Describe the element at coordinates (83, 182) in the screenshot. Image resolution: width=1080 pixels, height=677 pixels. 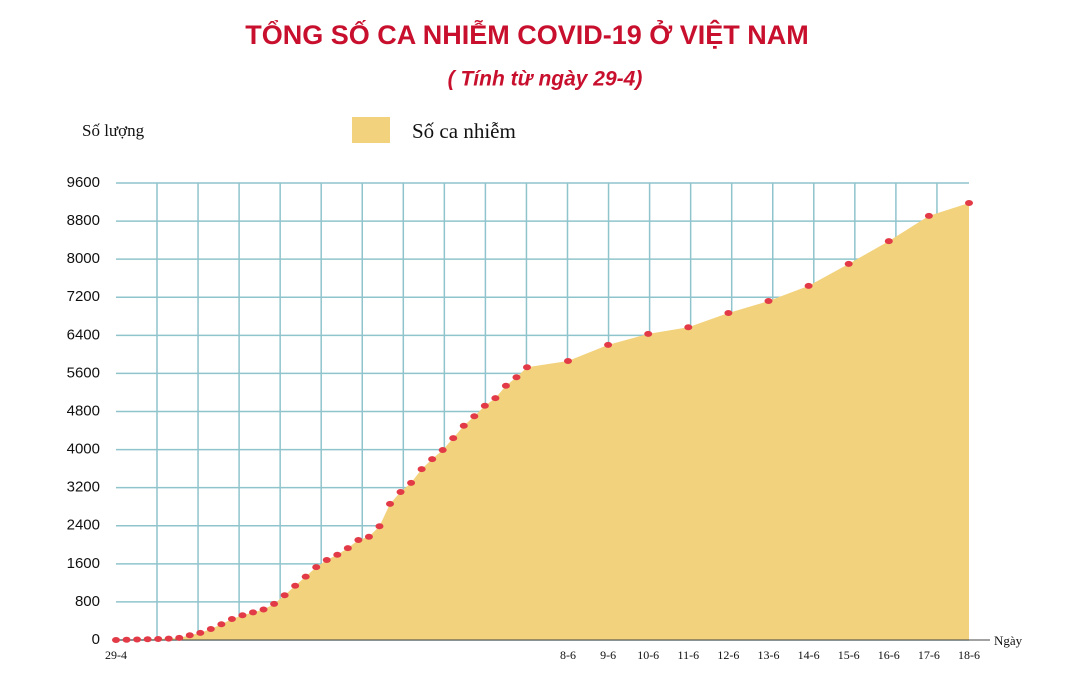
I see `y-tick-label: 9600` at that location.